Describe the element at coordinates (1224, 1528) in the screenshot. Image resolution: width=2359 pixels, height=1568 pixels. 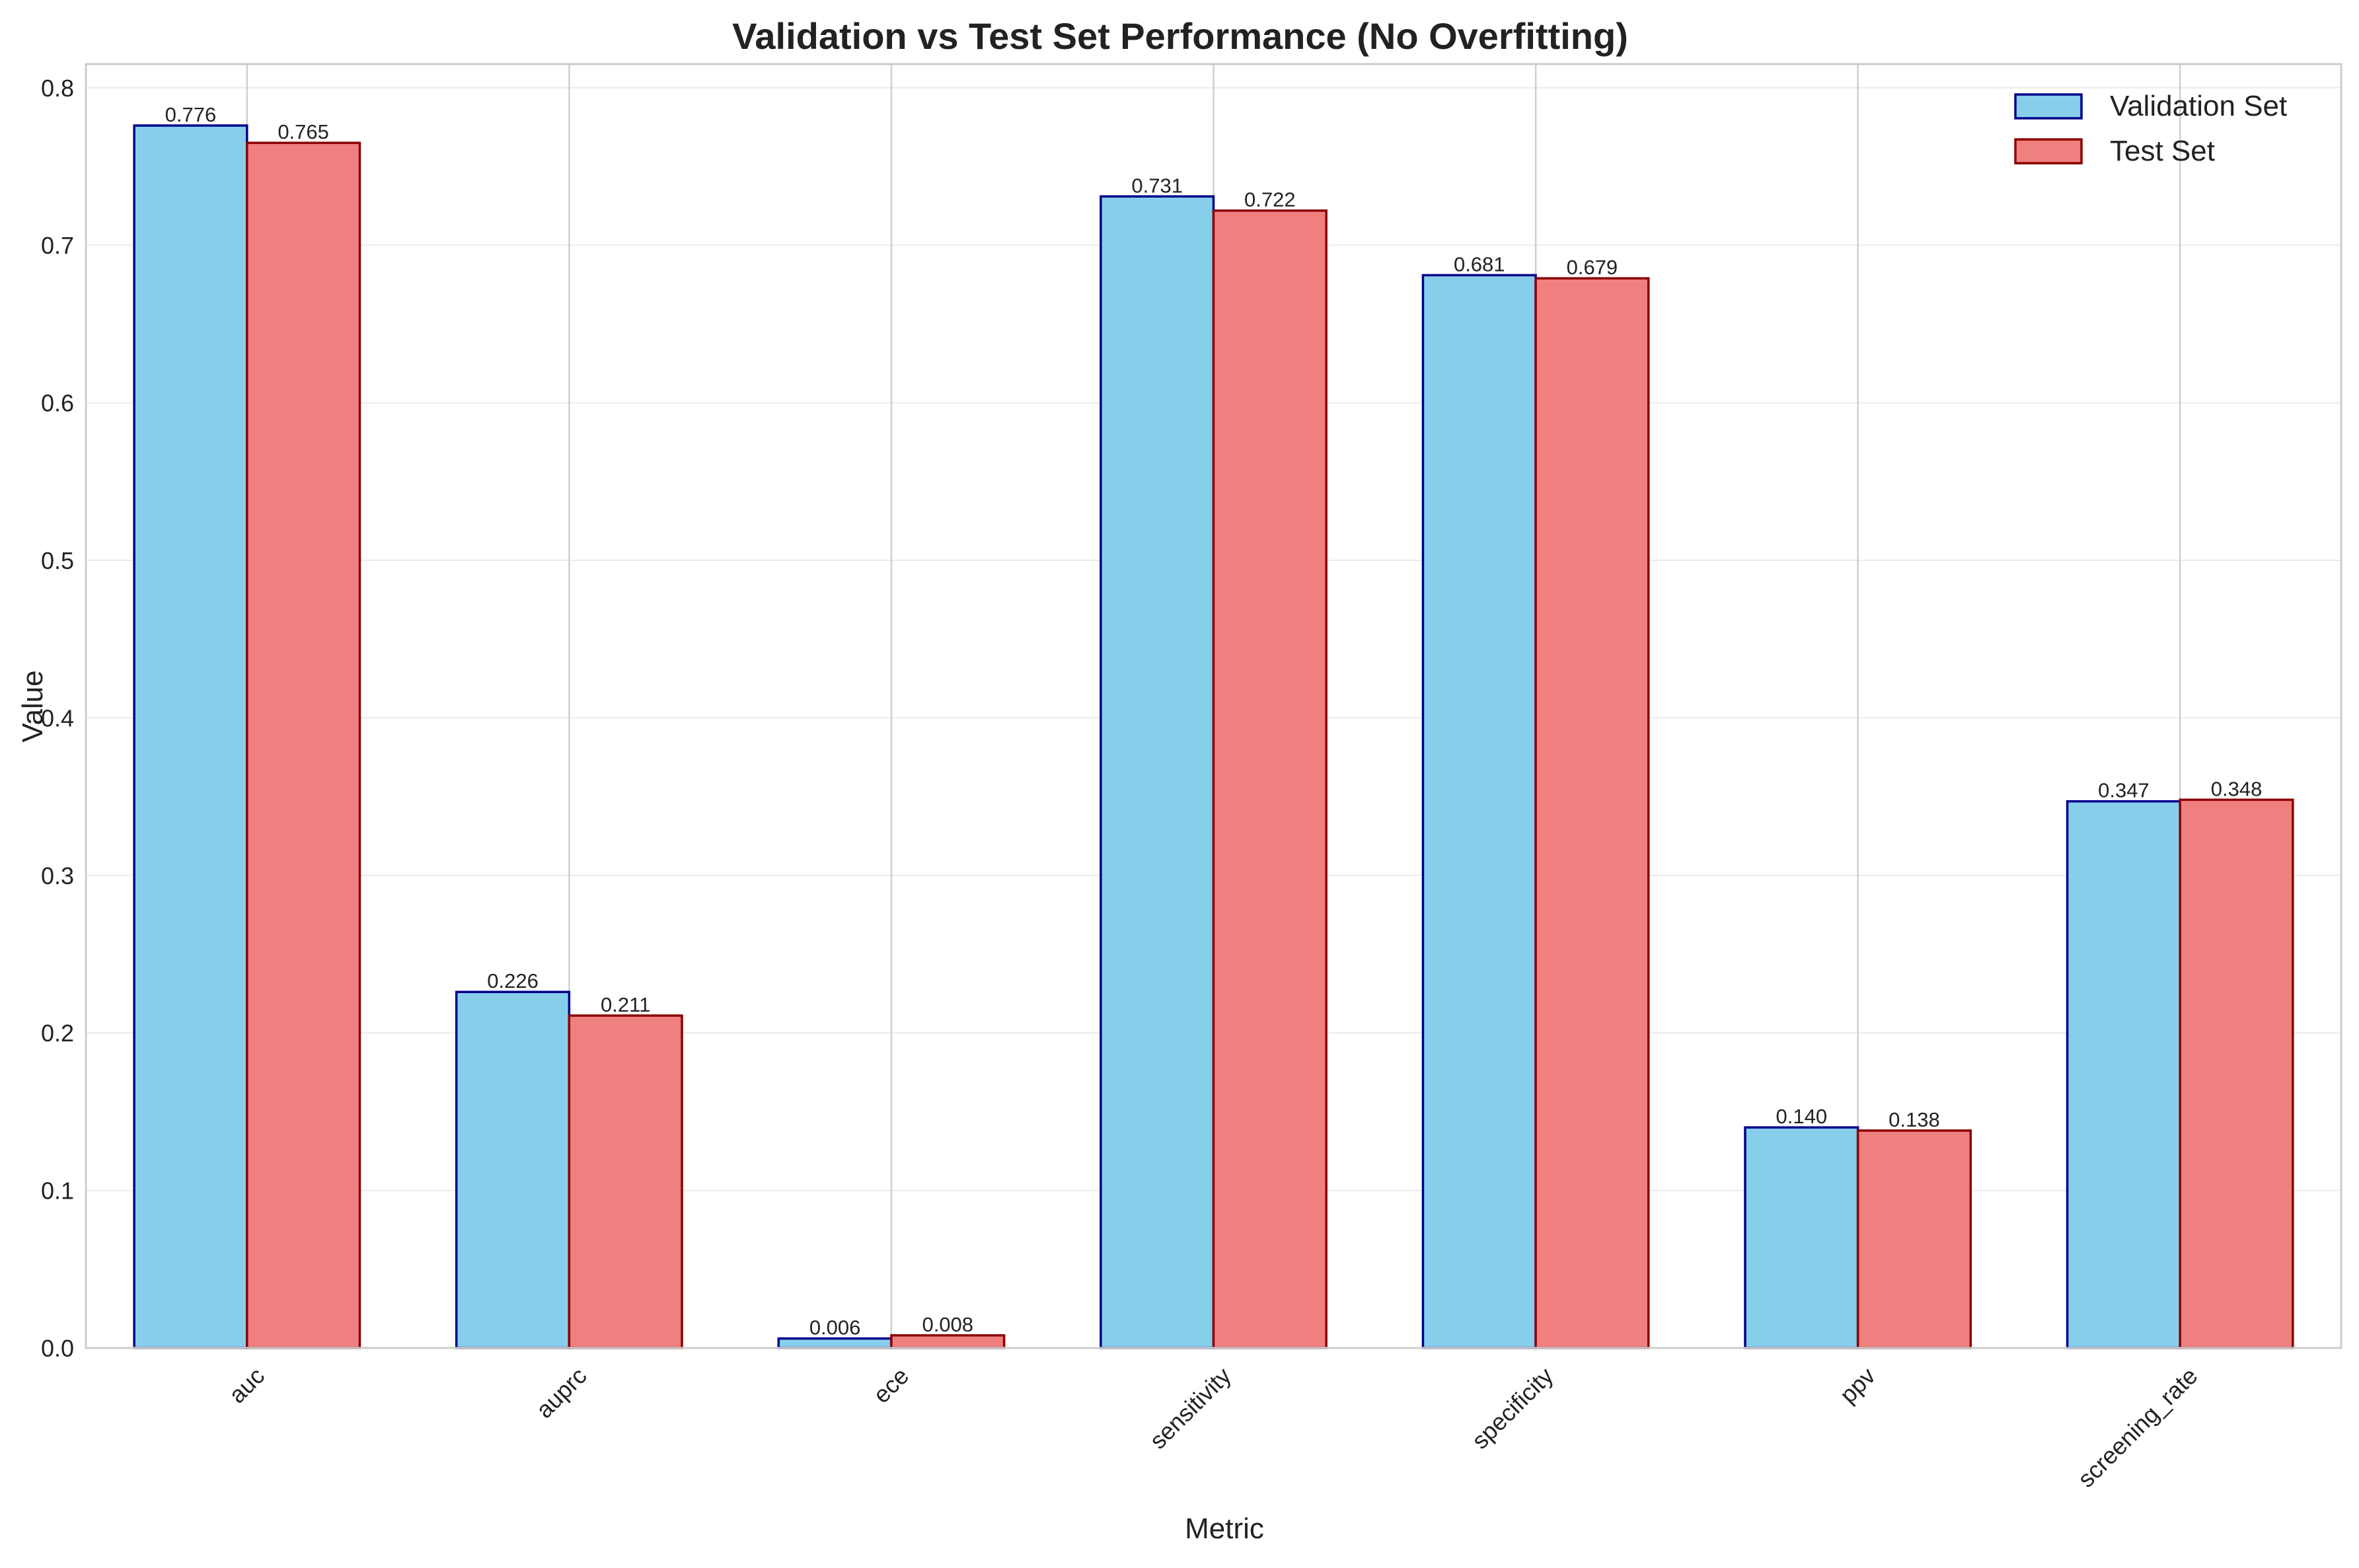
I see `x-axis-label: Metric` at that location.